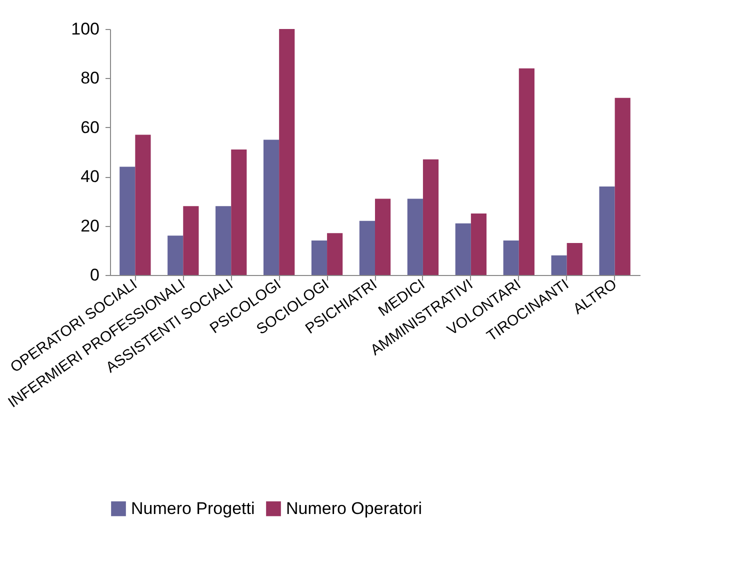 The image size is (734, 587). I want to click on y-tick-label: 100, so click(85, 29).